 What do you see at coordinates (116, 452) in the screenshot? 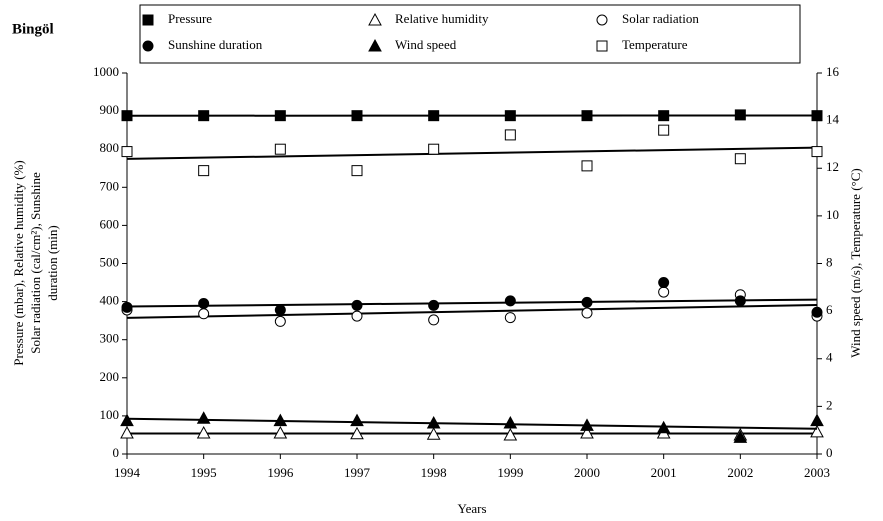
I see `y-tick-label: 0` at bounding box center [116, 452].